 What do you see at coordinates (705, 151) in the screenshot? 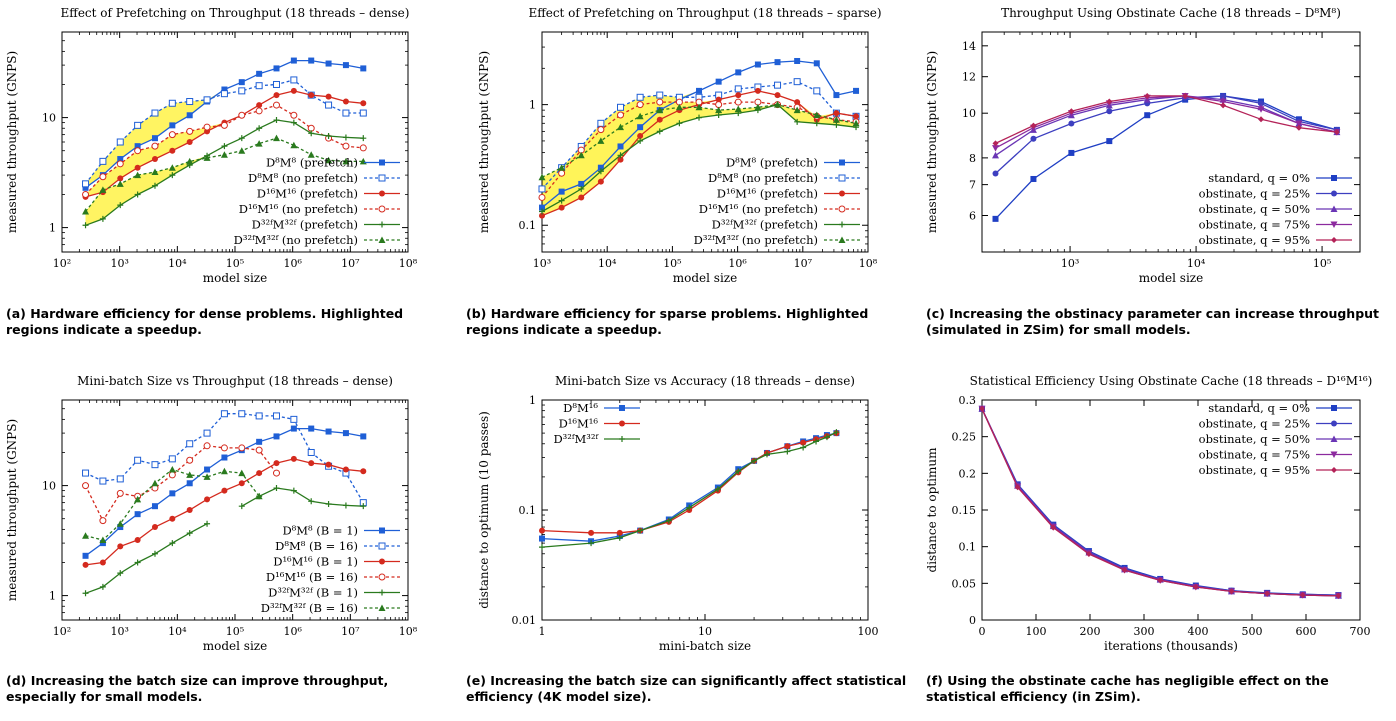
I see `x-axis: 10³ 10⁴ 10⁵ 10⁶ 10⁷ 10⁸` at bounding box center [705, 151].